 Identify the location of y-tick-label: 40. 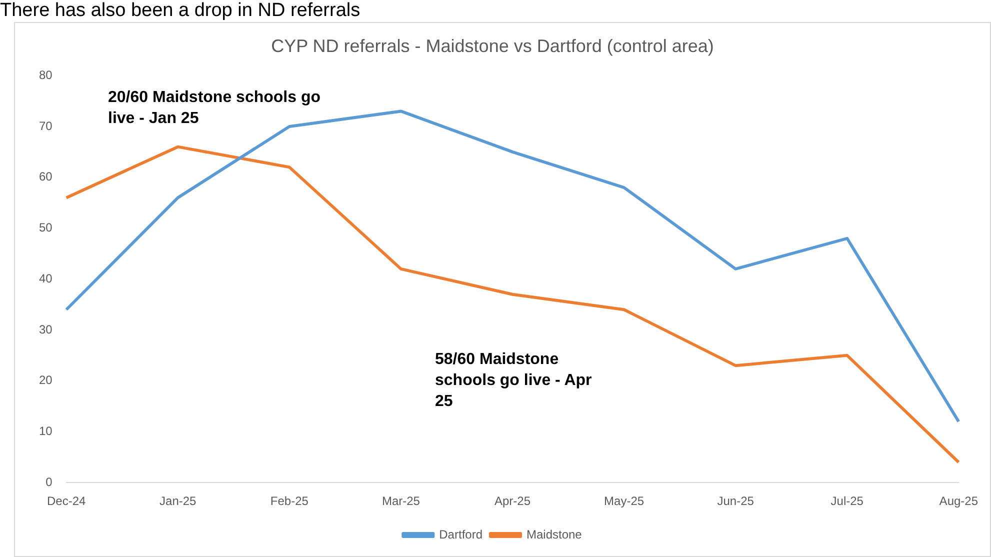
(45, 278).